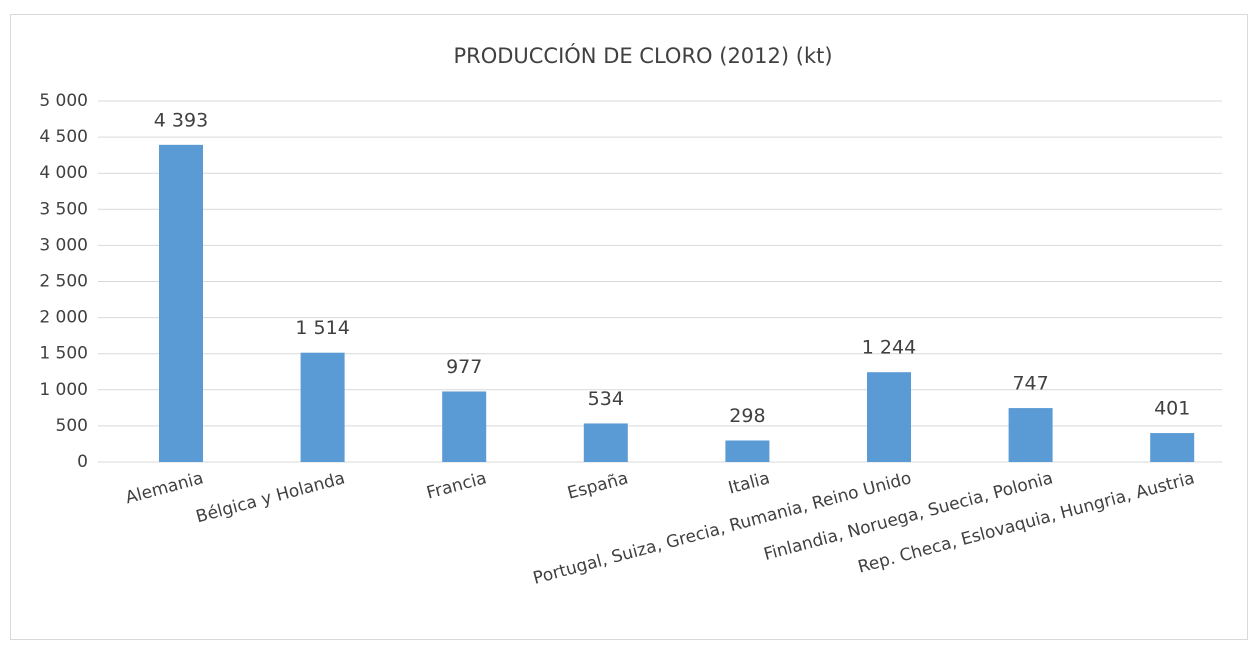 The image size is (1258, 652). I want to click on data-label: 401, so click(1172, 409).